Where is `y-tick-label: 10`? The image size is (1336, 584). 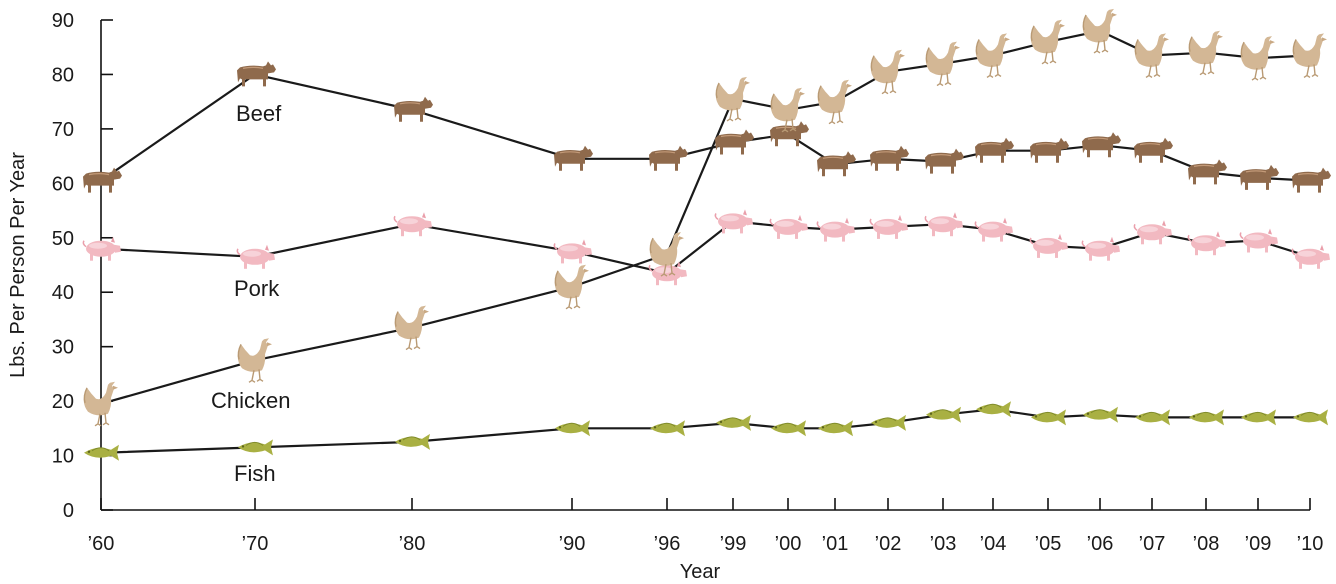
y-tick-label: 10 is located at coordinates (63, 457).